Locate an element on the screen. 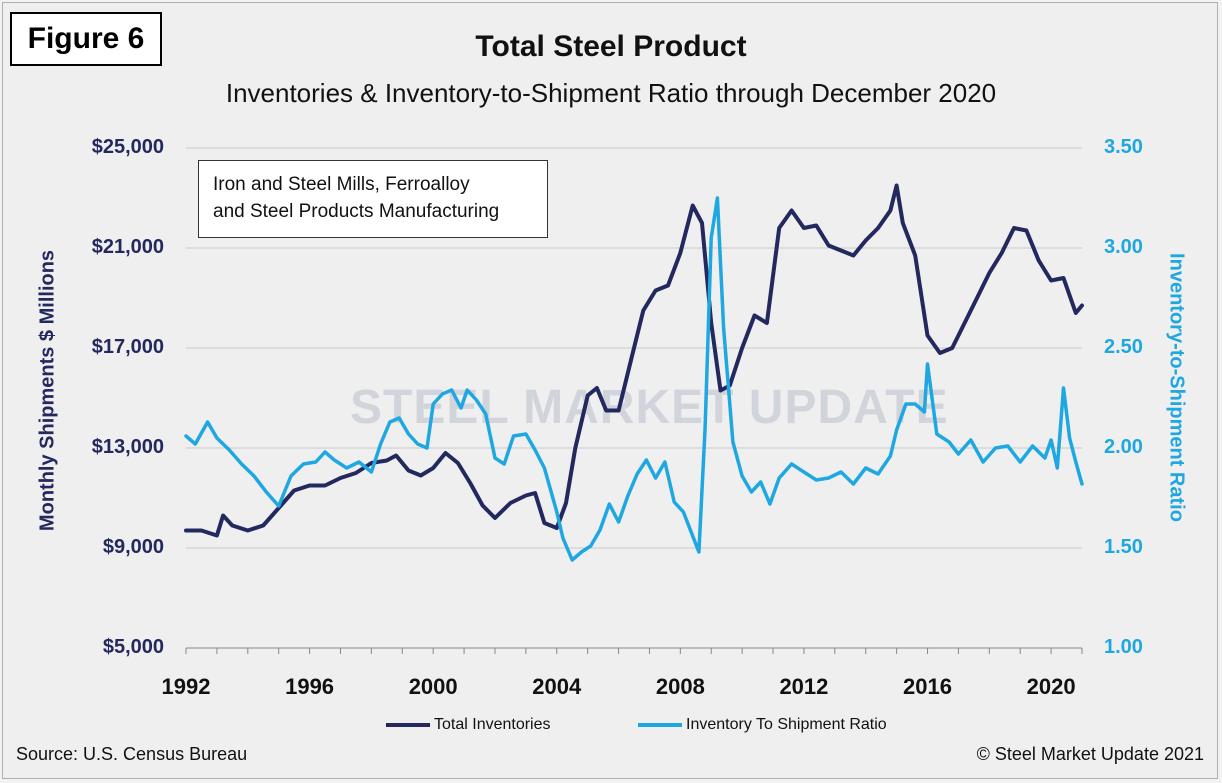 The height and width of the screenshot is (783, 1222). x-tick-label: 1996 is located at coordinates (310, 686).